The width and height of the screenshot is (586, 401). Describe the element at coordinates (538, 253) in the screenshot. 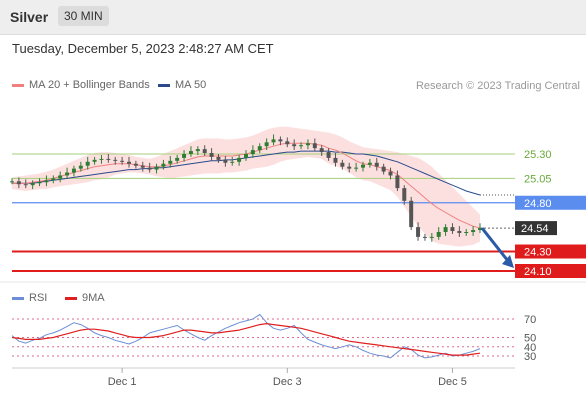

I see `level-label-24.30: 24.30` at that location.